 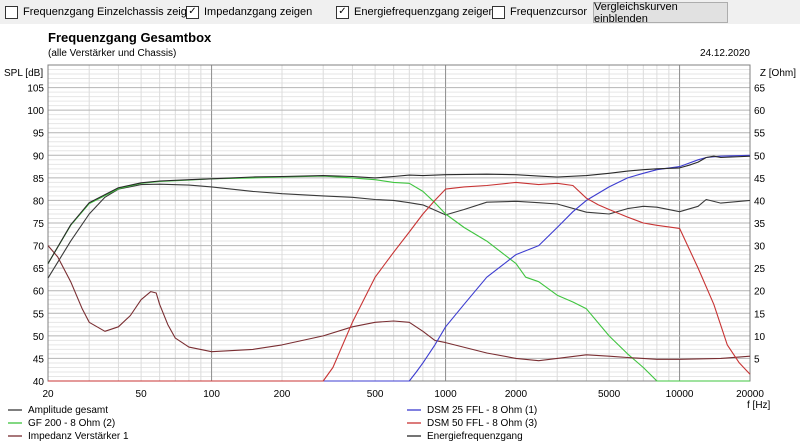 I want to click on y-tick-label: 95, so click(x=39, y=134).